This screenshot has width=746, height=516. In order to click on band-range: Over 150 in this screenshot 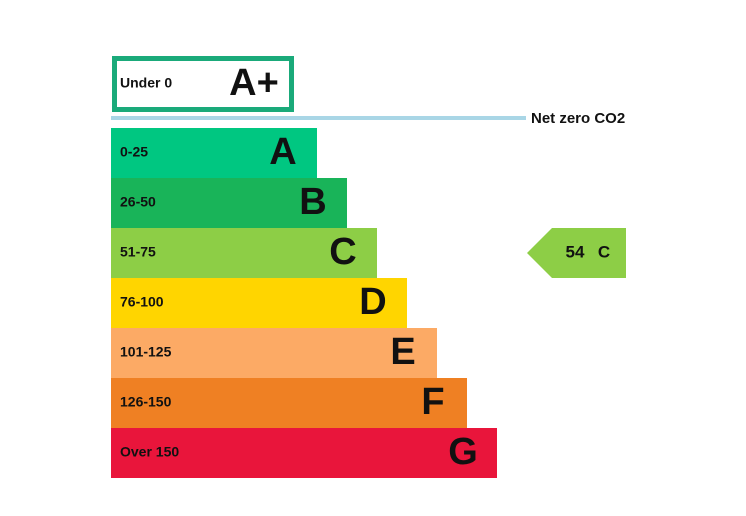, I will do `click(149, 452)`.